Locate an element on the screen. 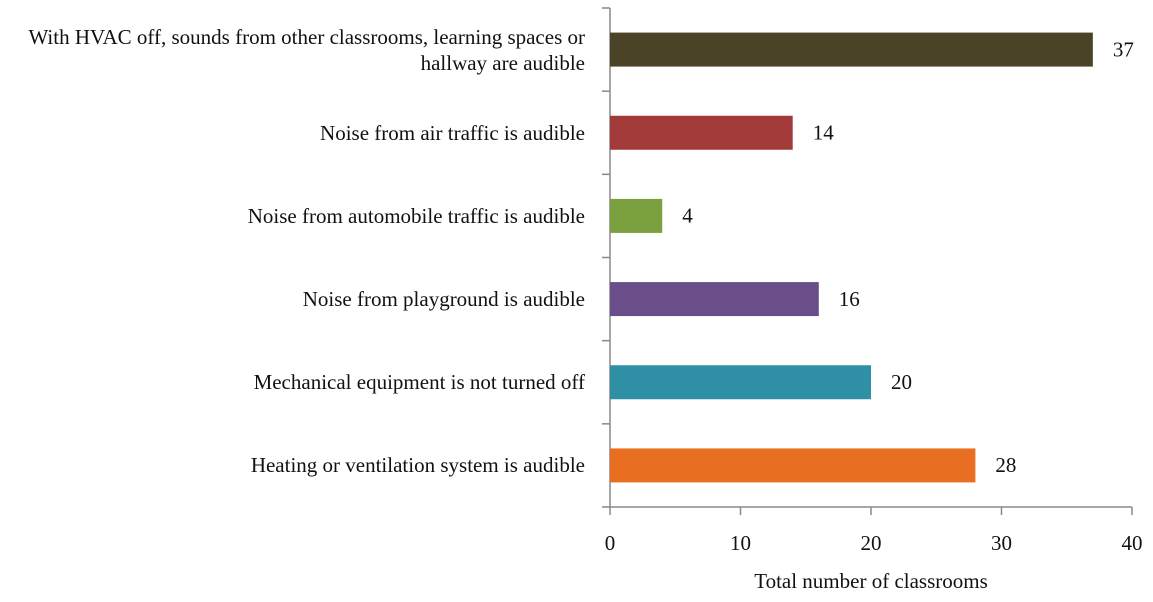 Image resolution: width=1153 pixels, height=602 pixels. y-tick-label: Noise from automobile traffic is audible is located at coordinates (416, 215).